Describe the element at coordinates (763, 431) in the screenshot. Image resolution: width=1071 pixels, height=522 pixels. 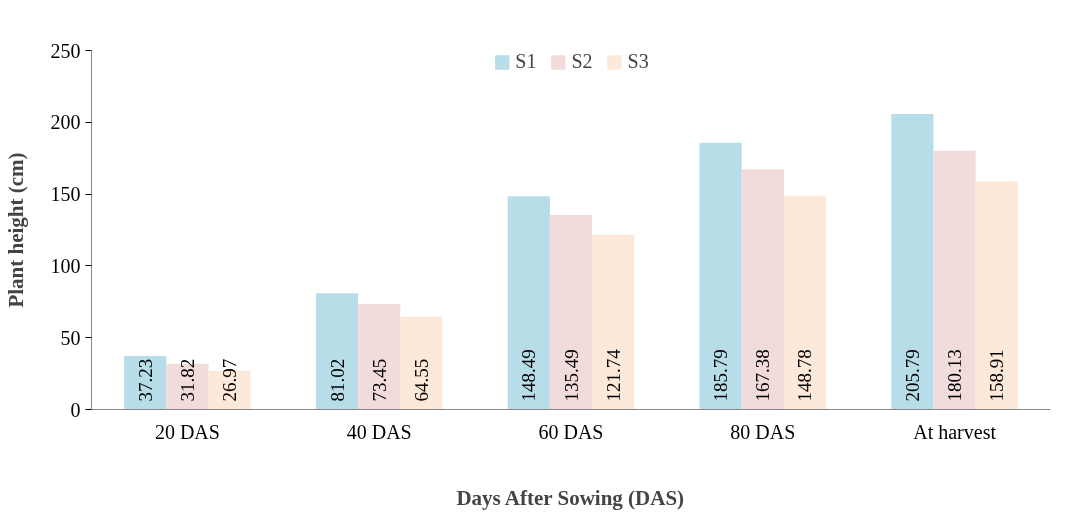
I see `x-tick-label: 80 DAS` at that location.